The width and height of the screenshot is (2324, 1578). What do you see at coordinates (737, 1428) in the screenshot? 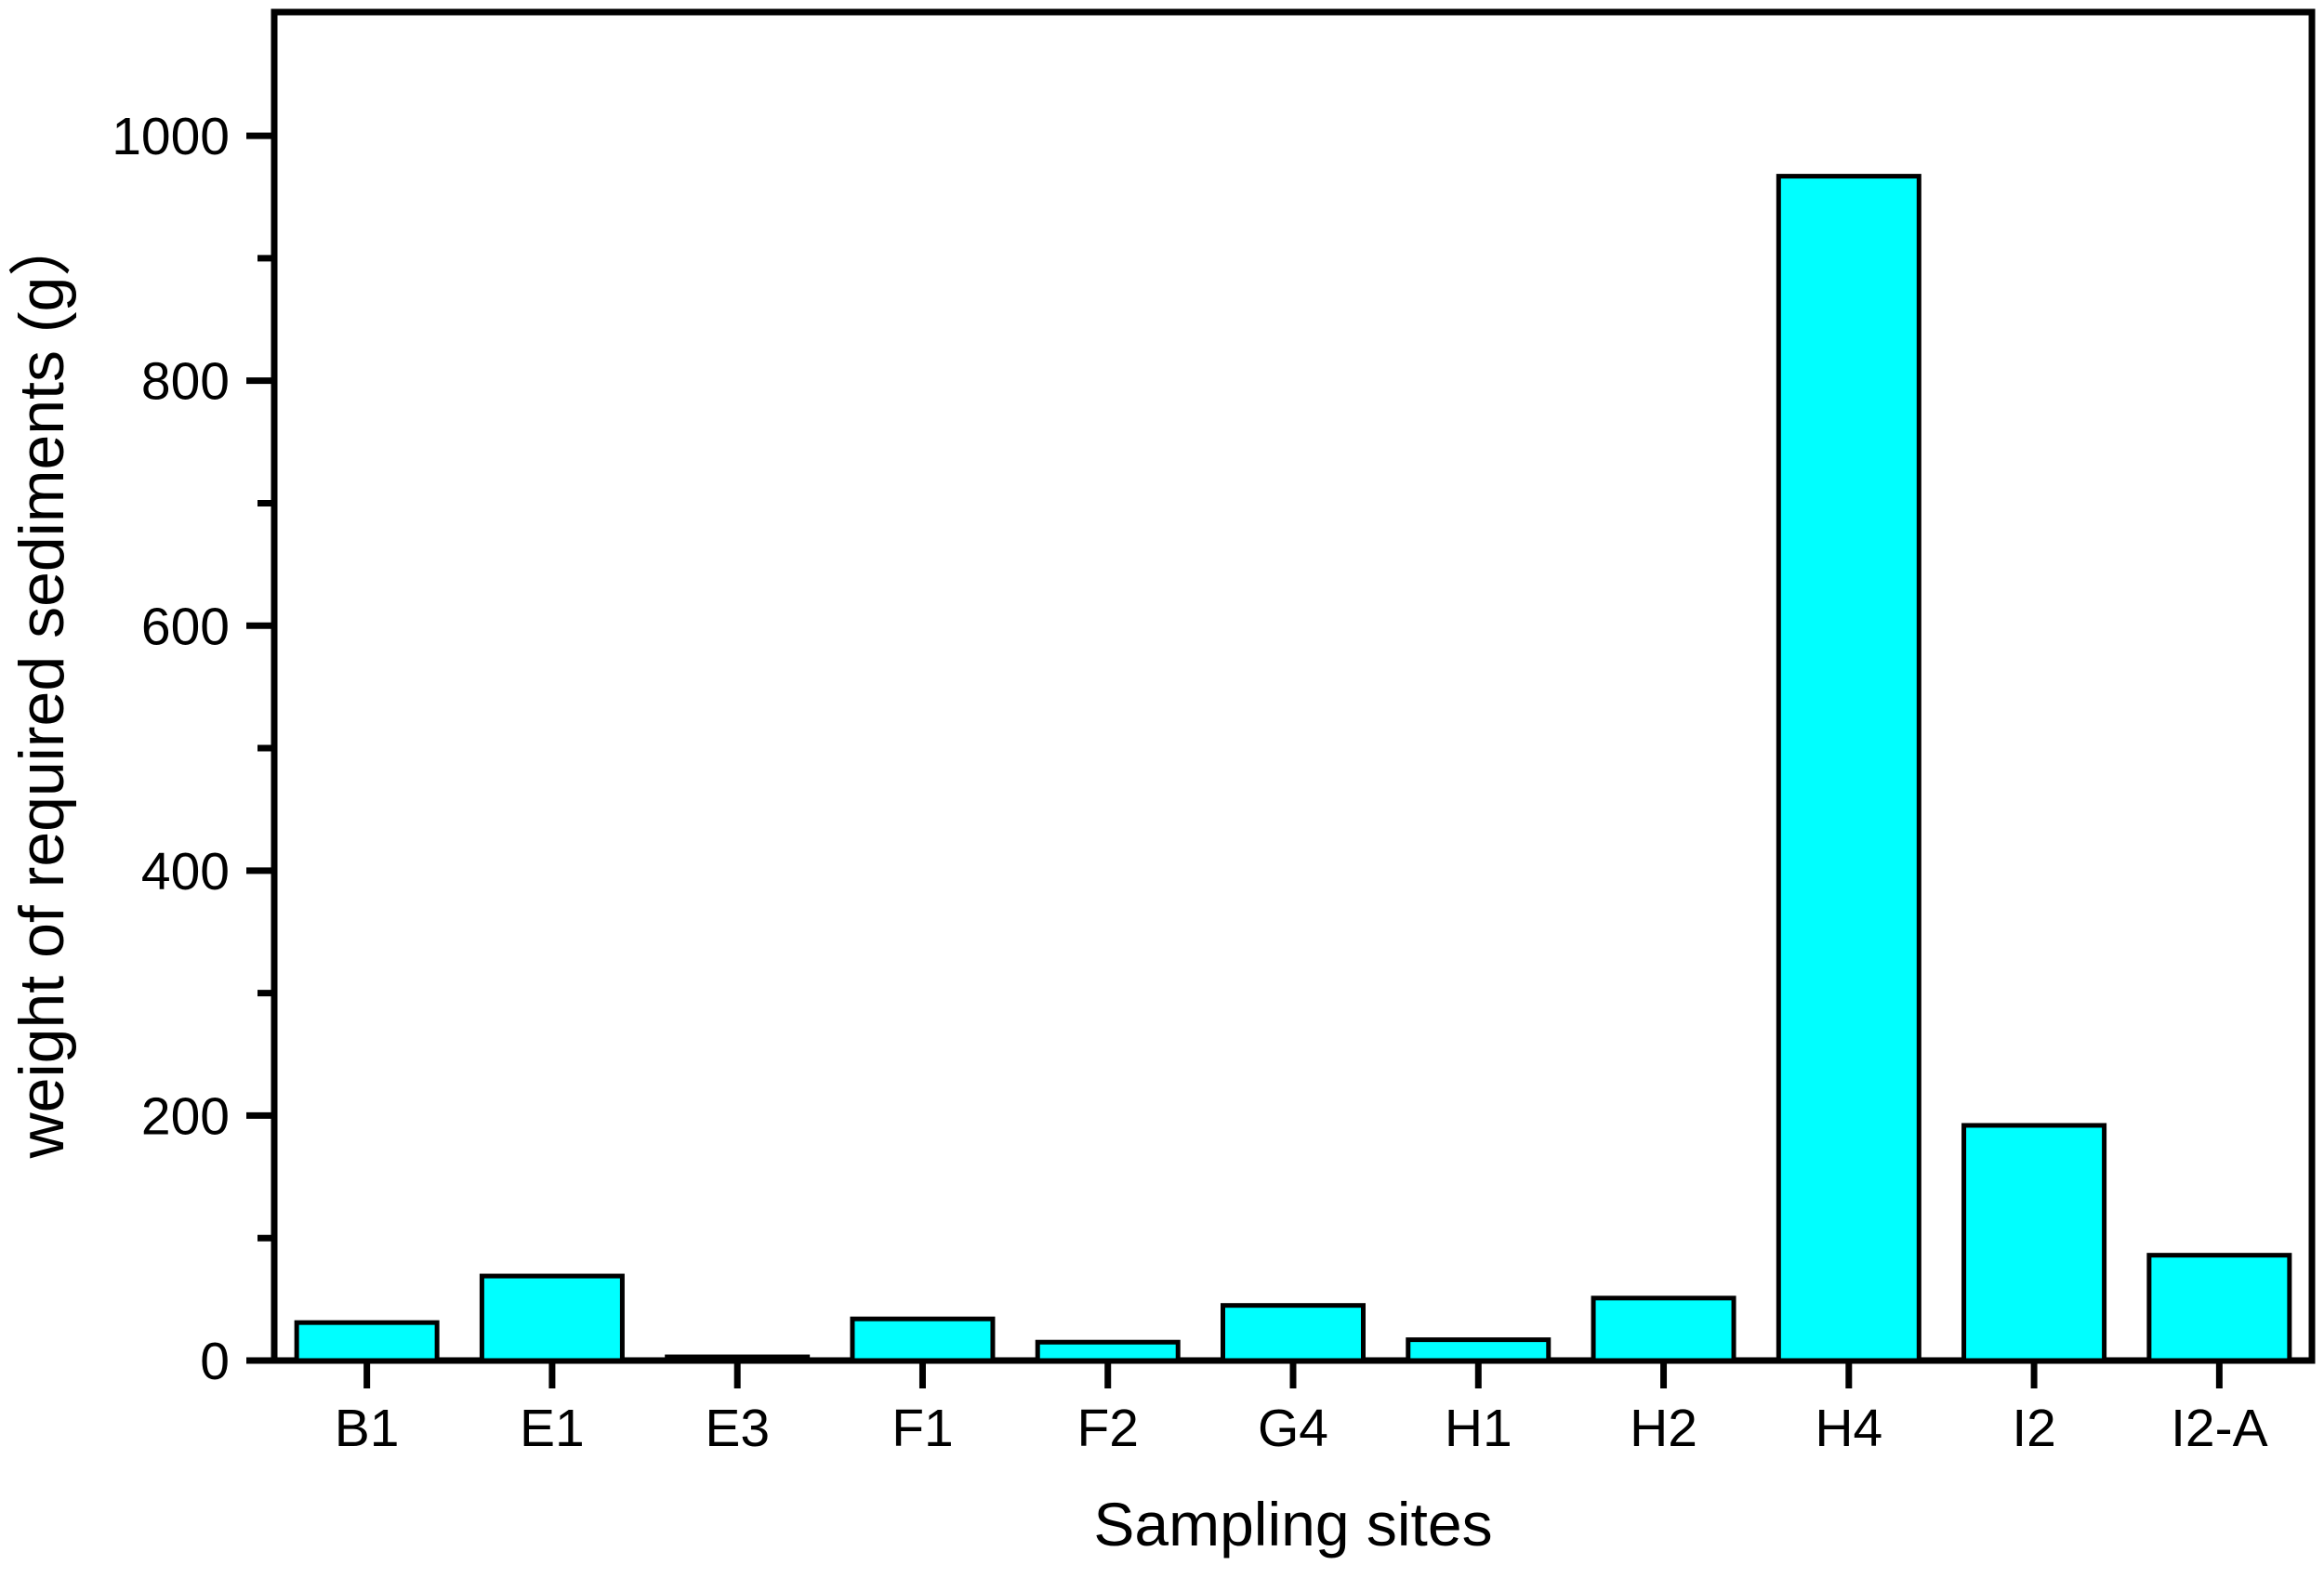
I see `x-tick-label: E3` at bounding box center [737, 1428].